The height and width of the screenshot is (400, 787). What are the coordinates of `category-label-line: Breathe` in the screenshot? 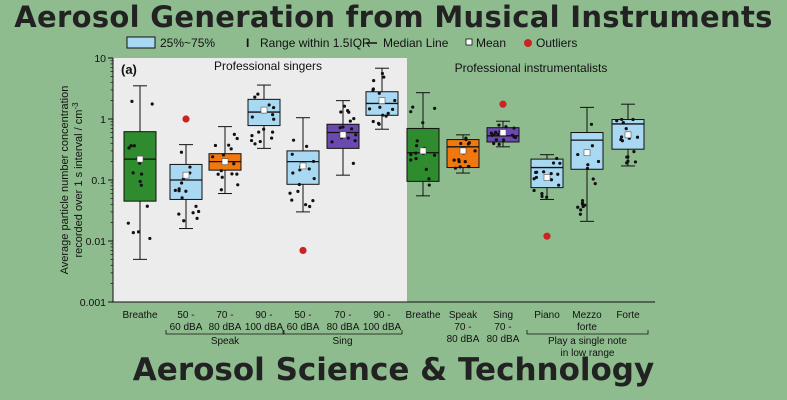 It's located at (139, 315).